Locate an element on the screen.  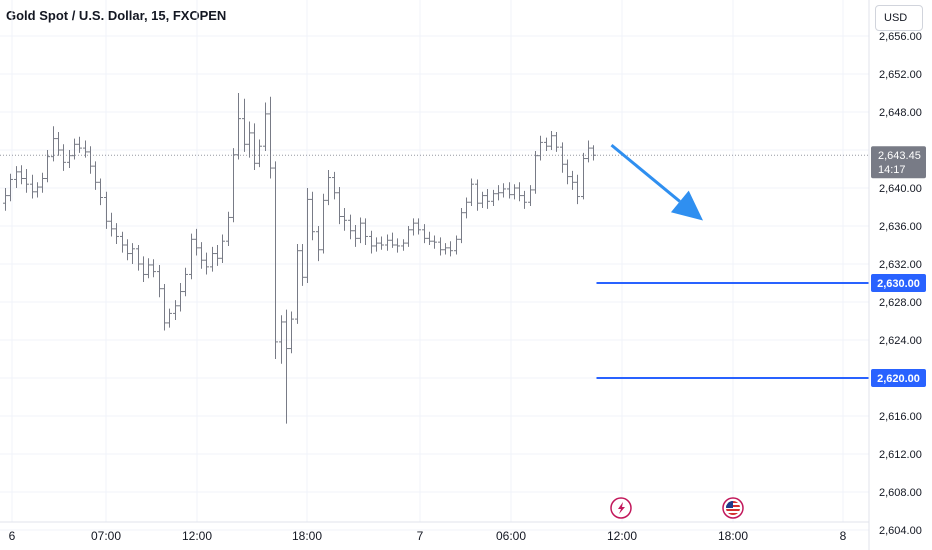
price-level-label: 2,630.00 is located at coordinates (898, 284).